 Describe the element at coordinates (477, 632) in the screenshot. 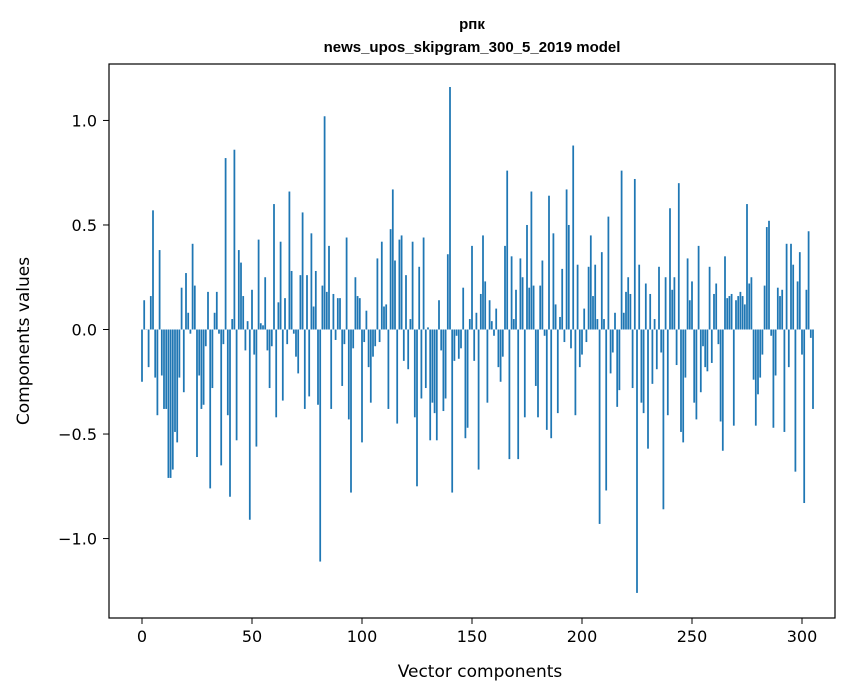

I see `x-axis-ticks: 0 50 100 150 200 250 300` at that location.